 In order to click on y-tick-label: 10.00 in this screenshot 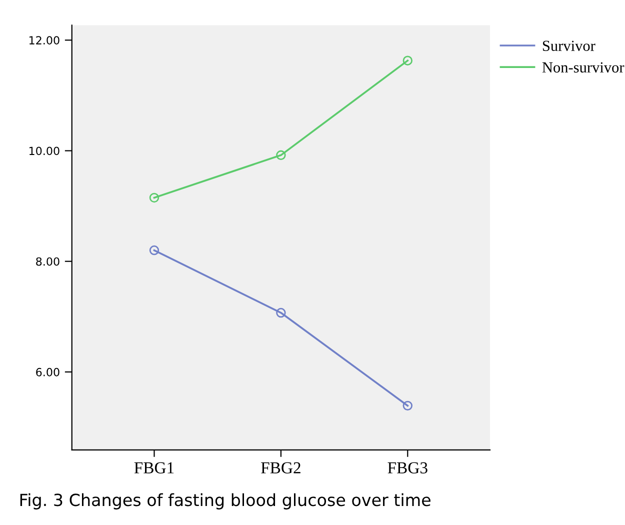, I will do `click(44, 151)`.